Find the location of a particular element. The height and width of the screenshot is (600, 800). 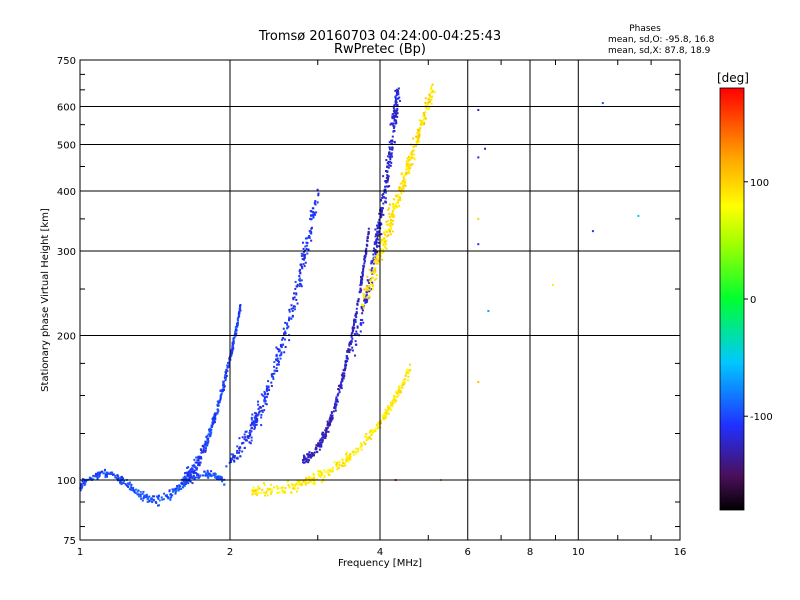

y-tick-label: 75 is located at coordinates (69, 541).